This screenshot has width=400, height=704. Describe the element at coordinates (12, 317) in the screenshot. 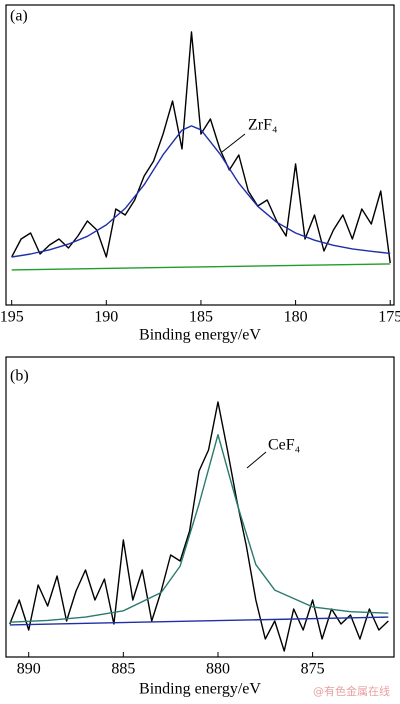

I see `x-tick-label: 195` at that location.